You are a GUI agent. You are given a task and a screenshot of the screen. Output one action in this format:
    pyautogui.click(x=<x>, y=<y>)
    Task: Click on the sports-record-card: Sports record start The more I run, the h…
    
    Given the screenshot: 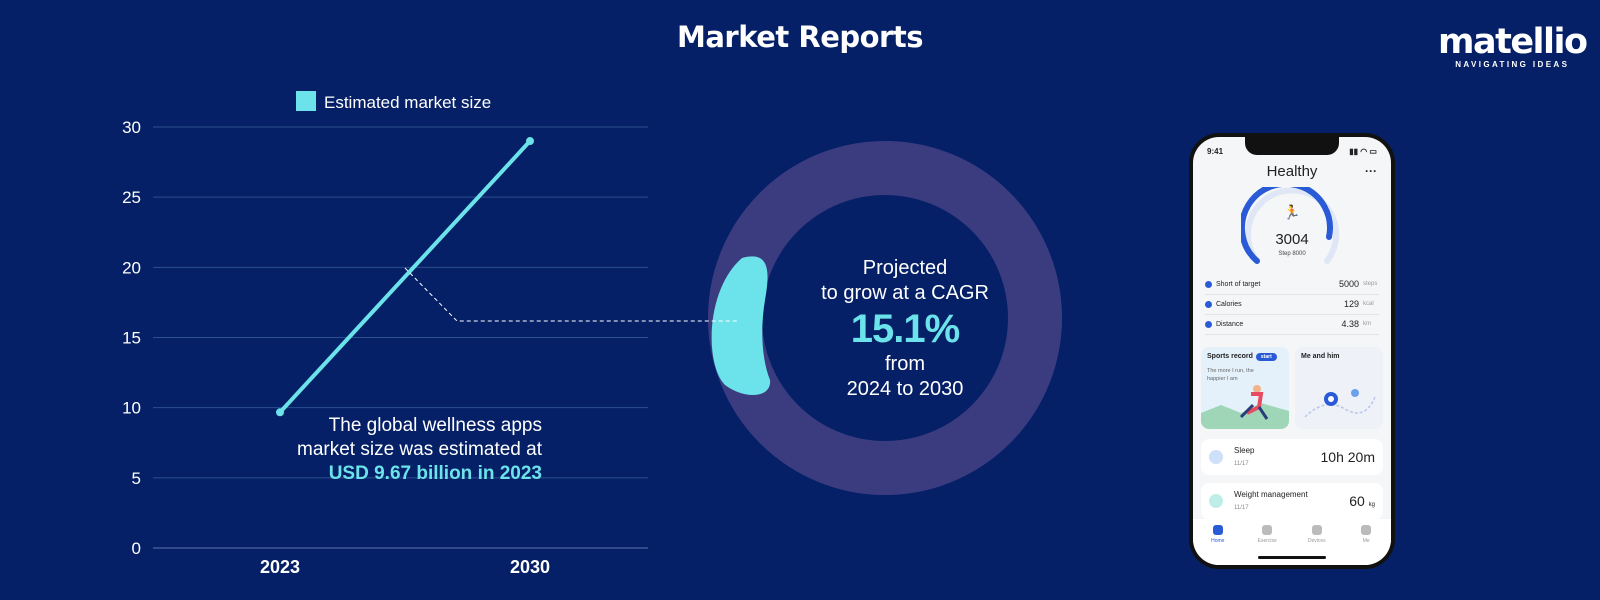 What is the action you would take?
    pyautogui.click(x=1245, y=388)
    